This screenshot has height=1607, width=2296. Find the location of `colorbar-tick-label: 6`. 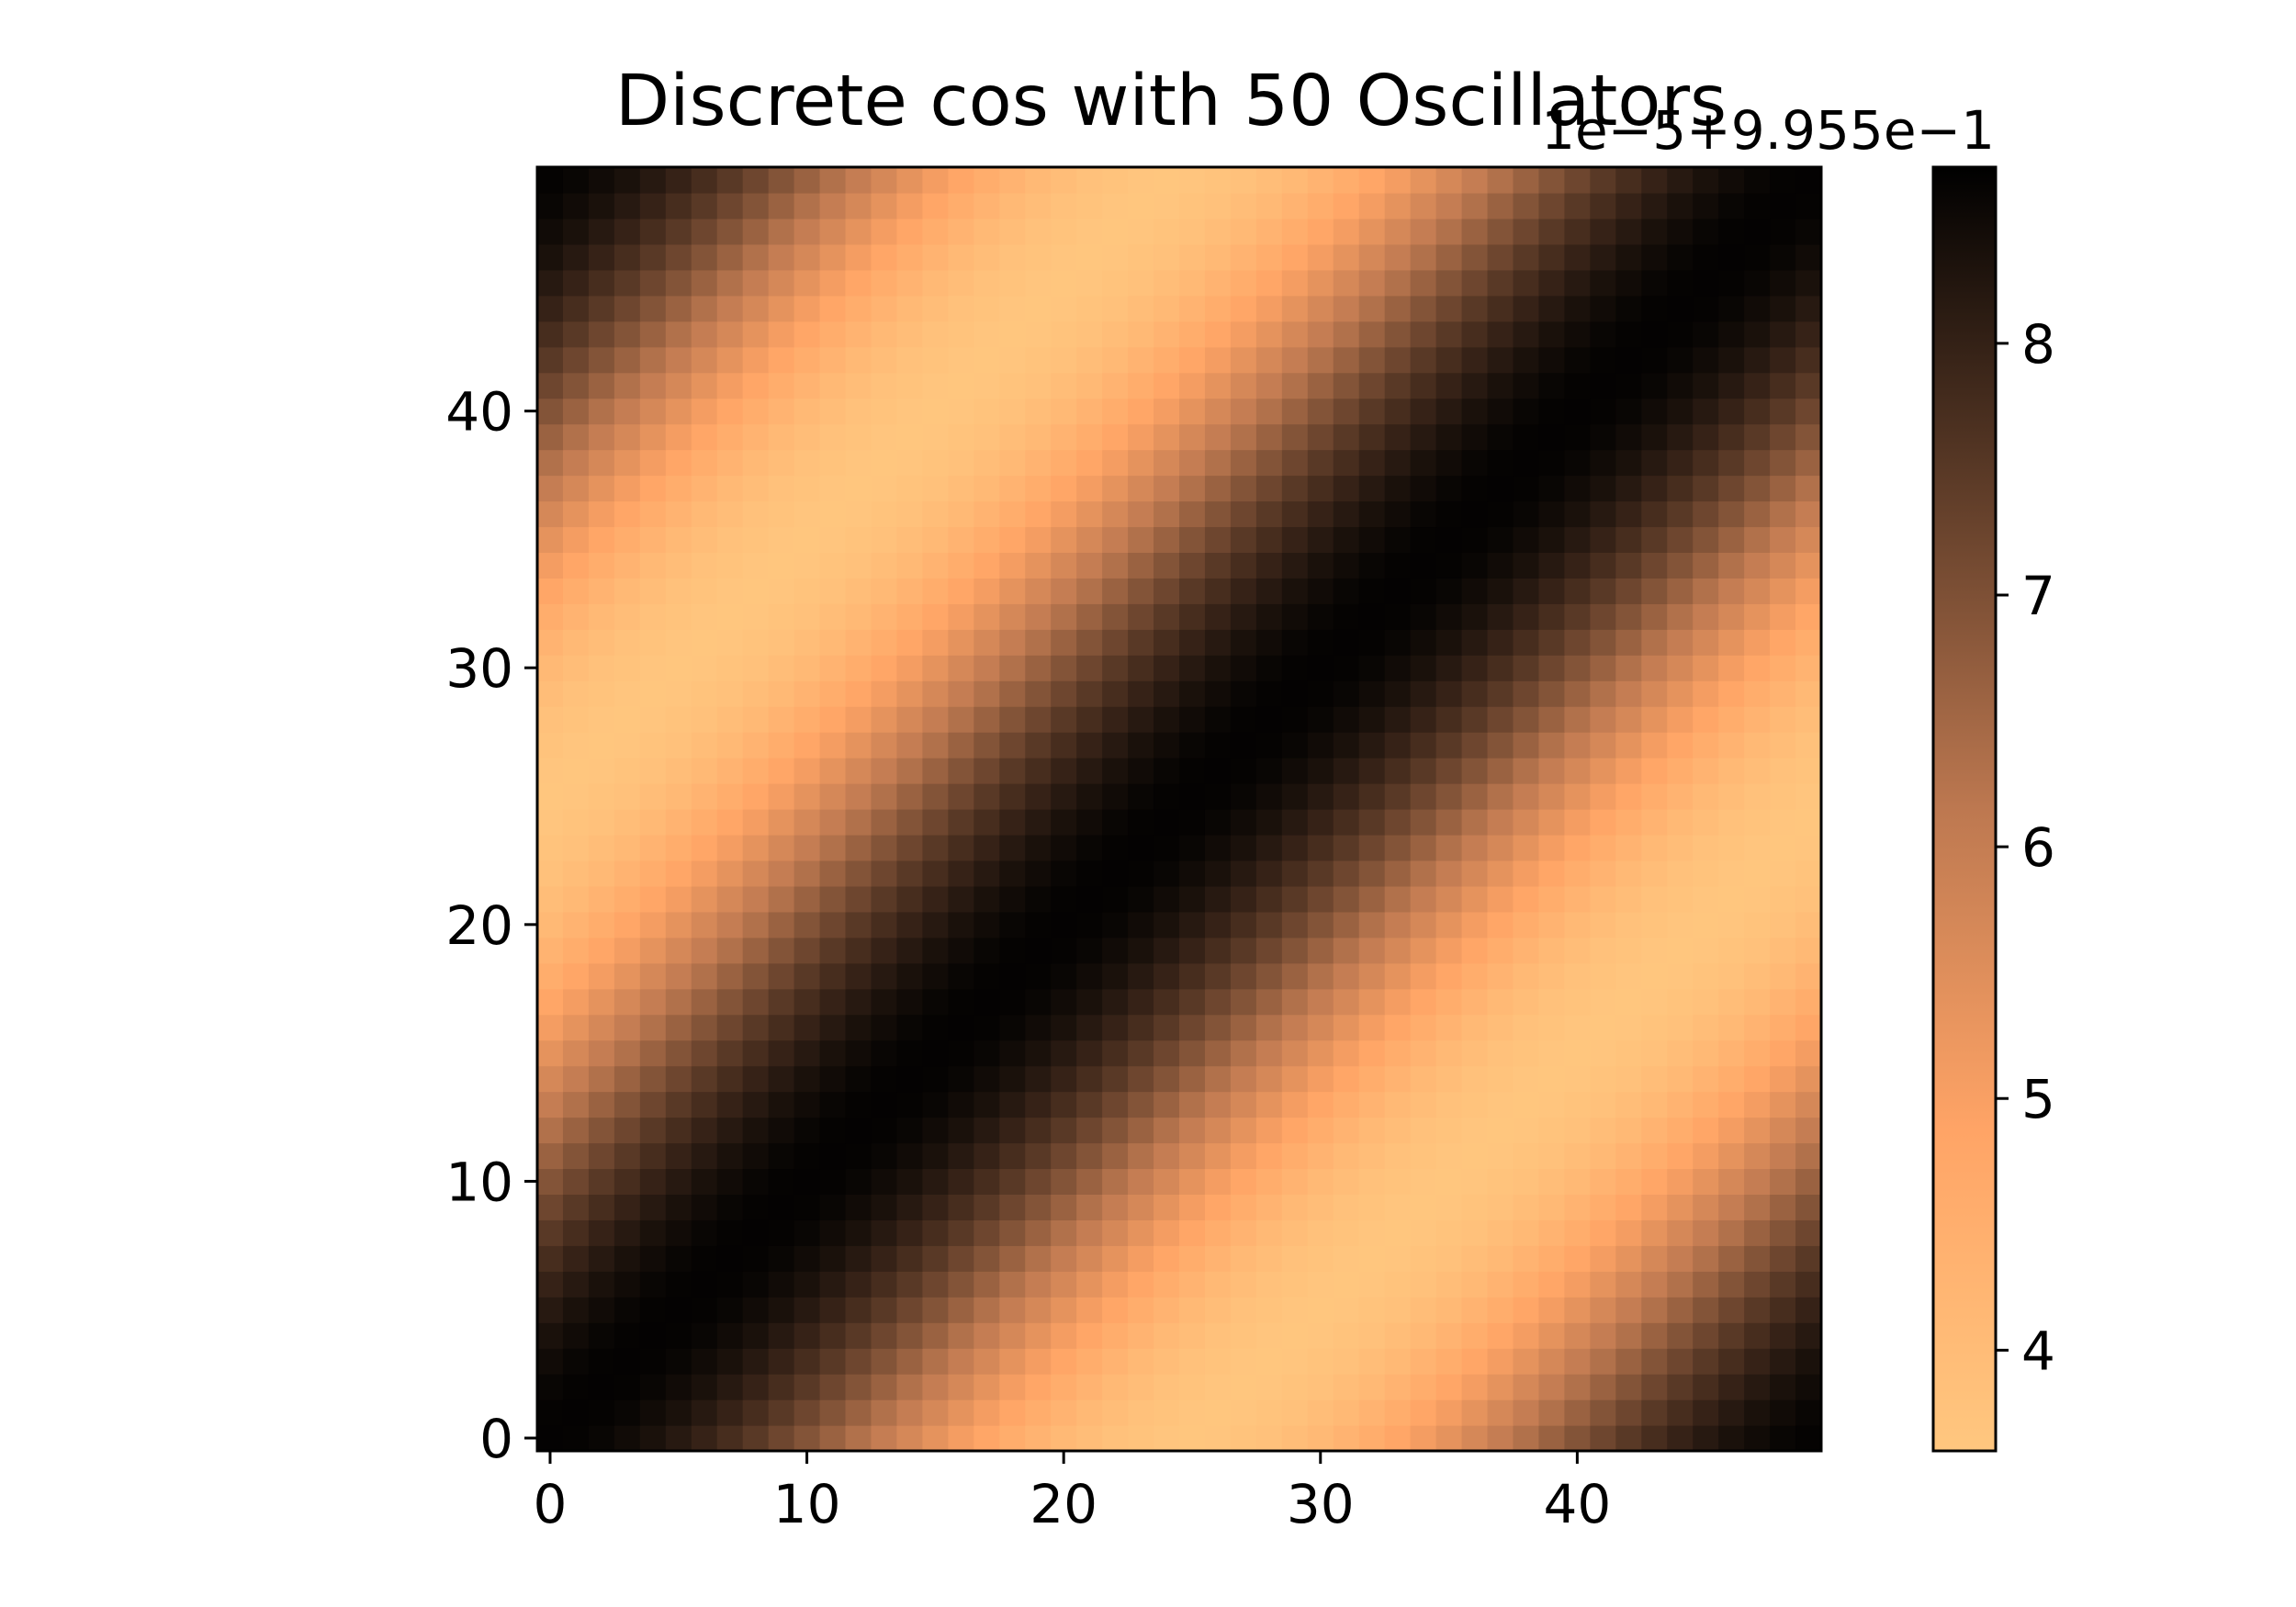

colorbar-tick-label: 6 is located at coordinates (2038, 847).